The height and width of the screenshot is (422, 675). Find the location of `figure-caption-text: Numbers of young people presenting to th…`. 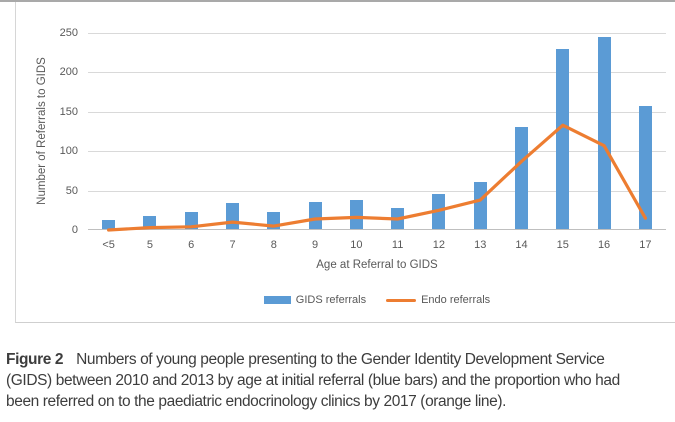

figure-caption-text: Numbers of young people presenting to th… is located at coordinates (340, 359).